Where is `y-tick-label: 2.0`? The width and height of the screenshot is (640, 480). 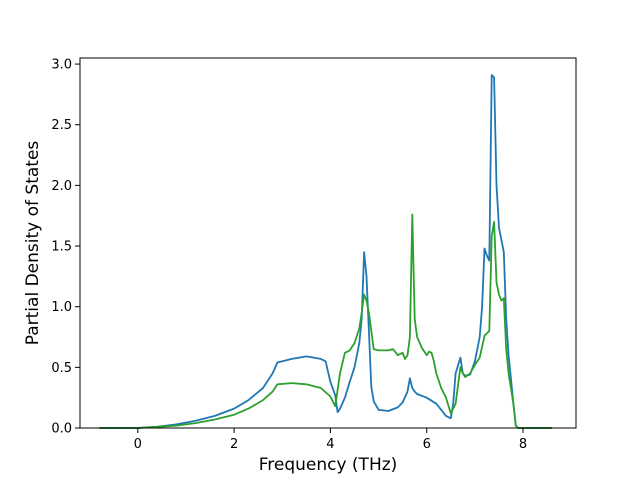
y-tick-label: 2.0 is located at coordinates (61, 186).